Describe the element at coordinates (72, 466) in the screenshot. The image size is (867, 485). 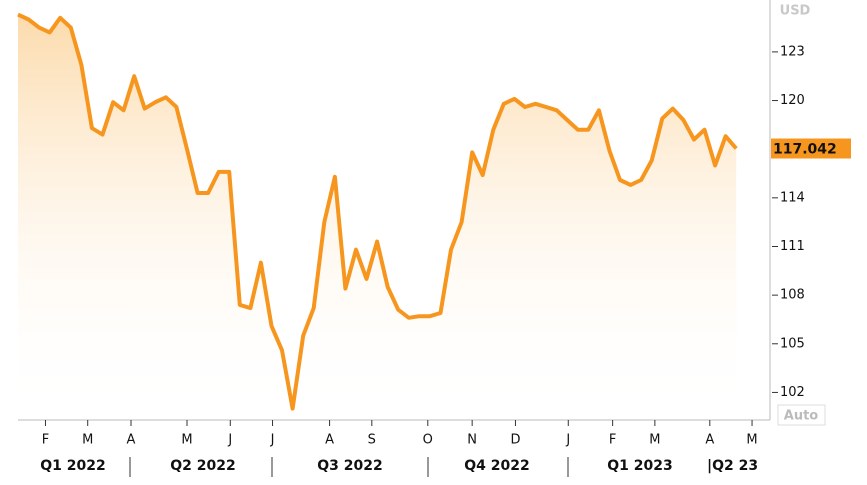
I see `quarter-label: Q1 2022` at that location.